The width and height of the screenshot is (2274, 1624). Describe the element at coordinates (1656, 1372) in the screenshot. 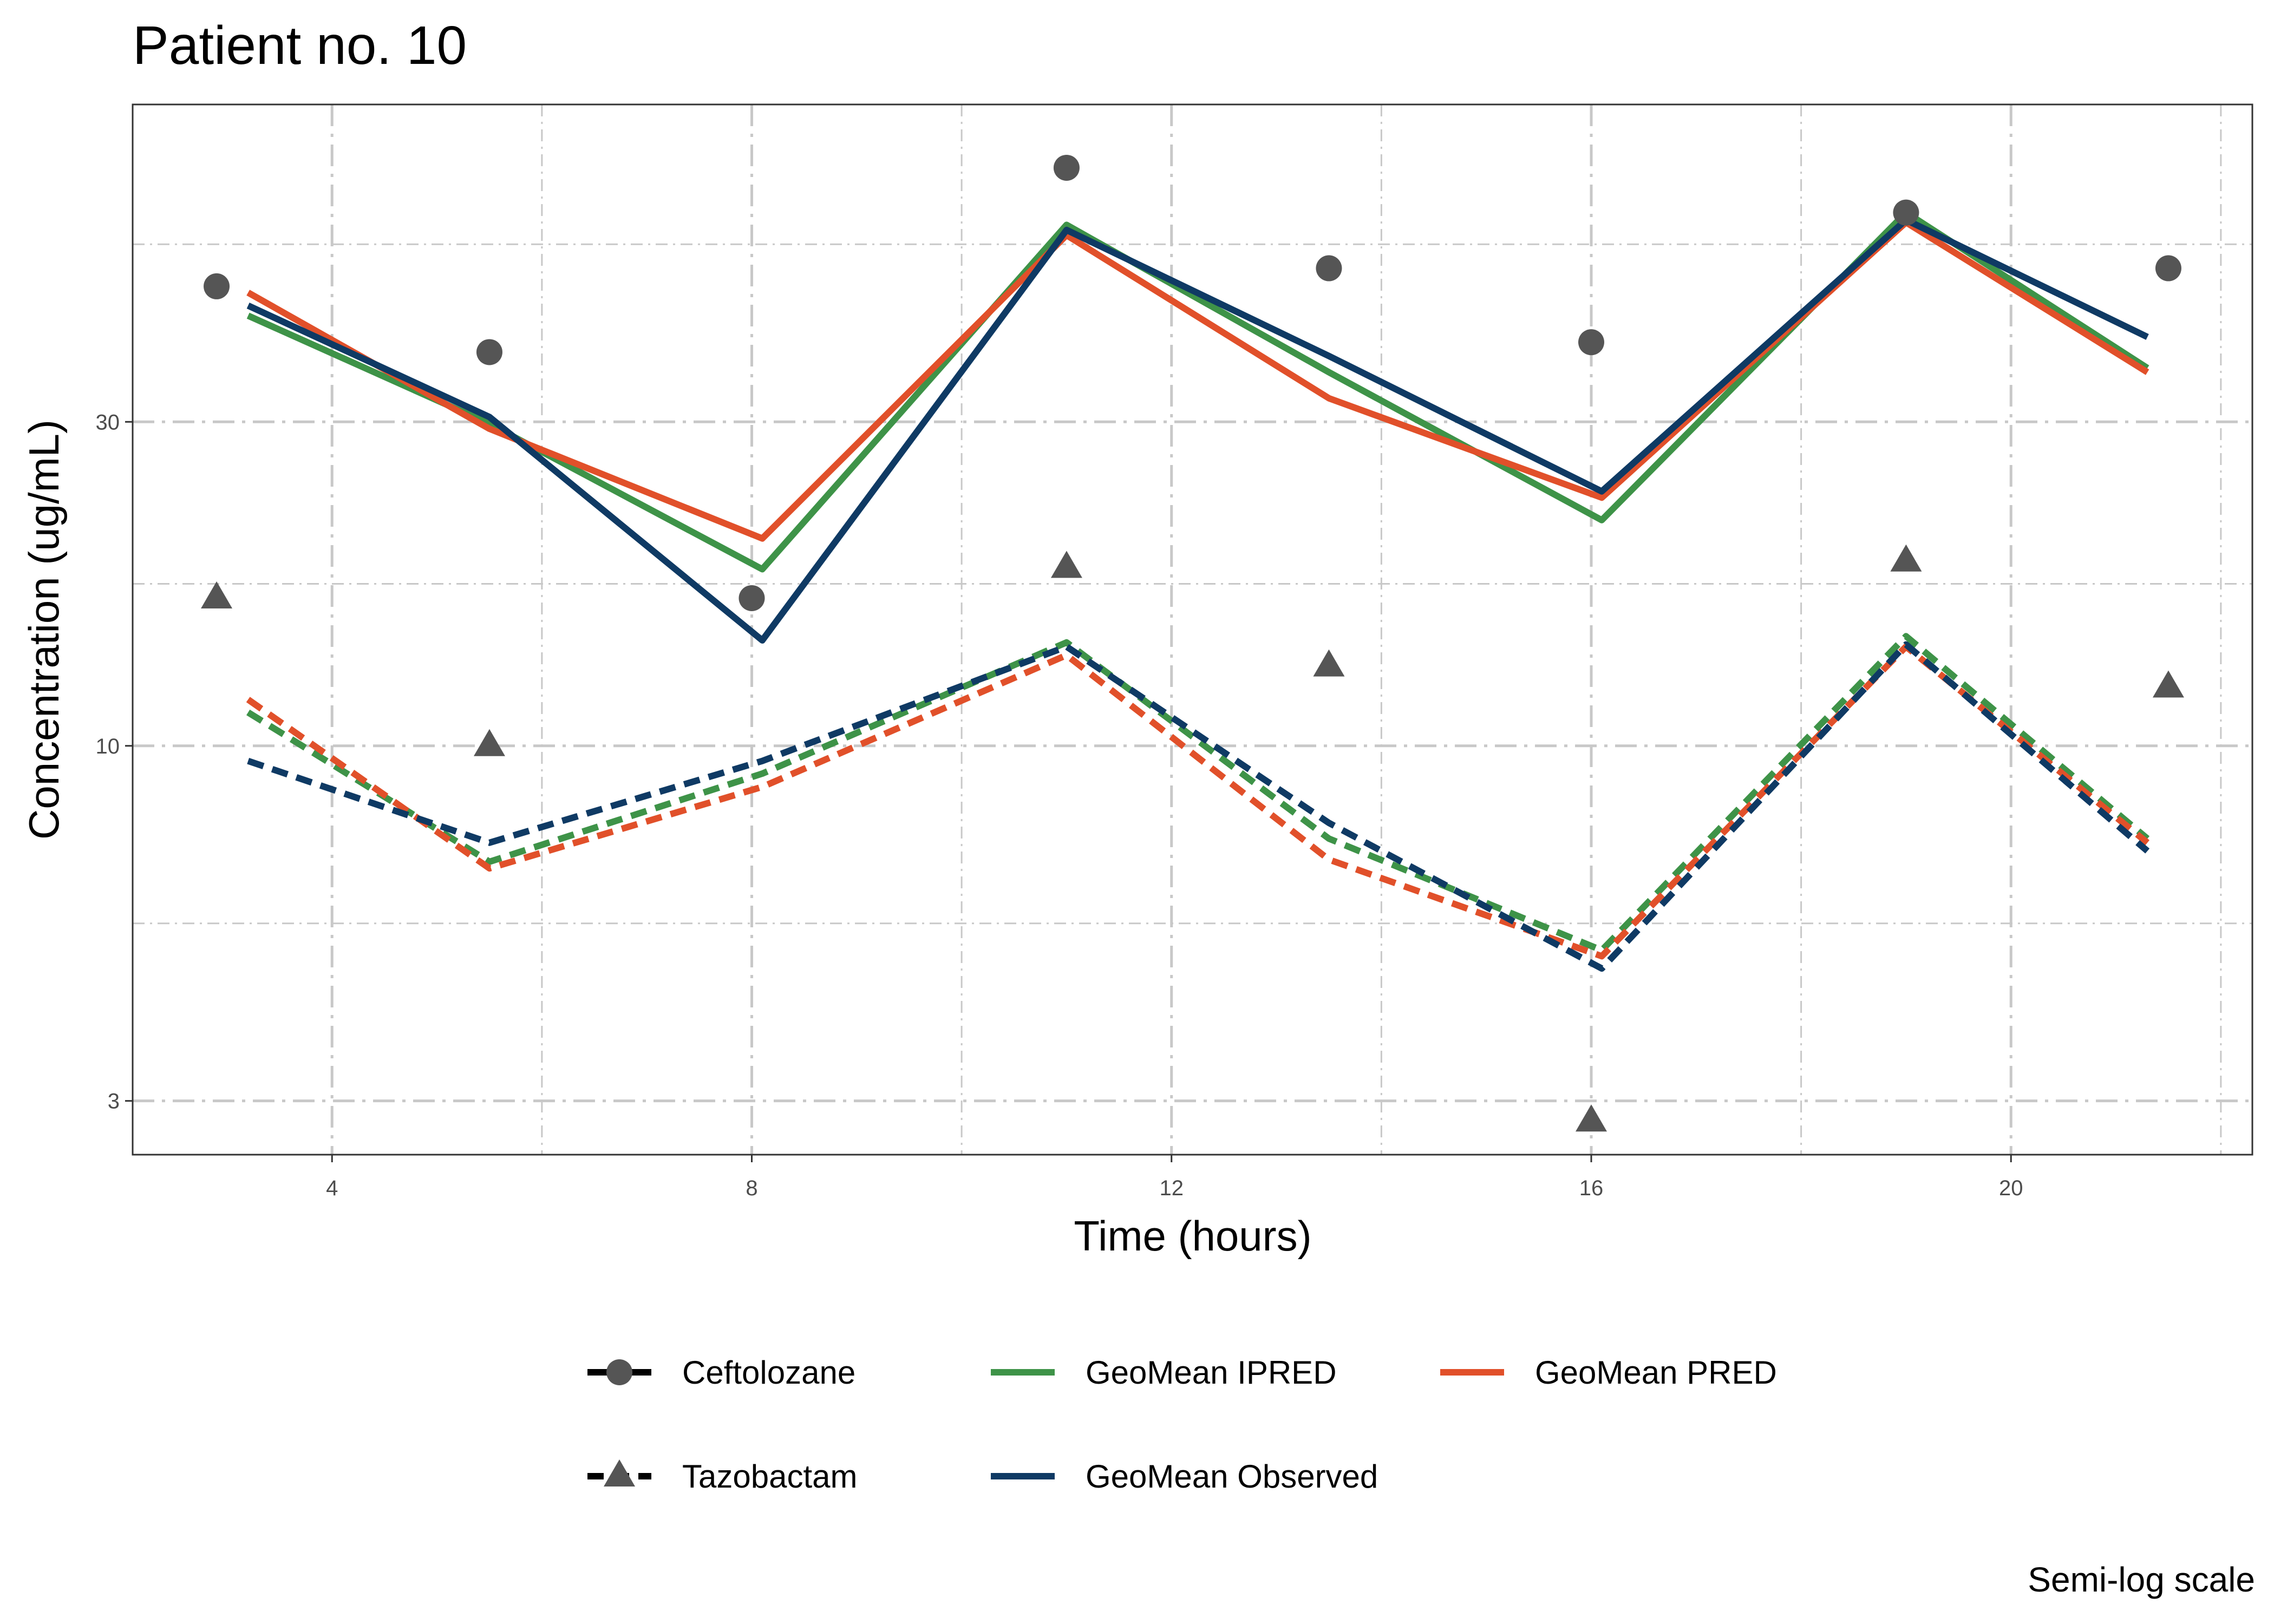

I see `legend-label: GeoMean PRED` at that location.